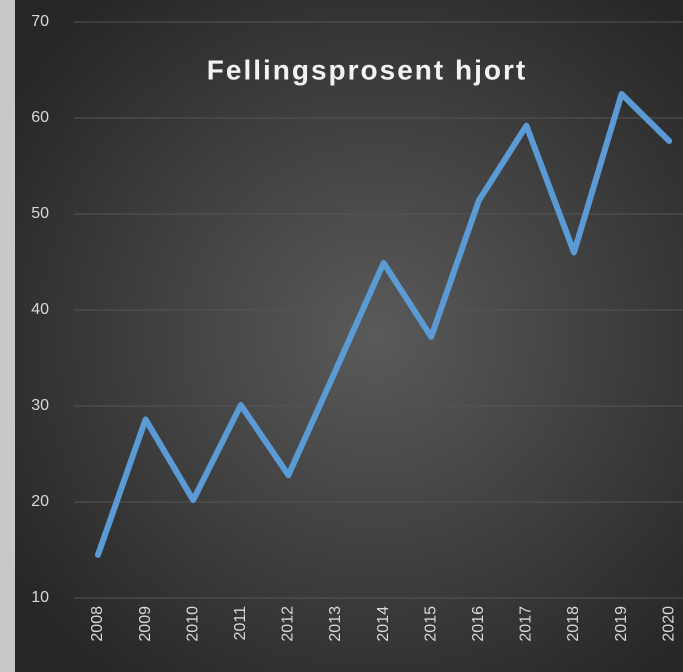 The width and height of the screenshot is (683, 672). Describe the element at coordinates (478, 624) in the screenshot. I see `x-tick-label: 2016` at that location.